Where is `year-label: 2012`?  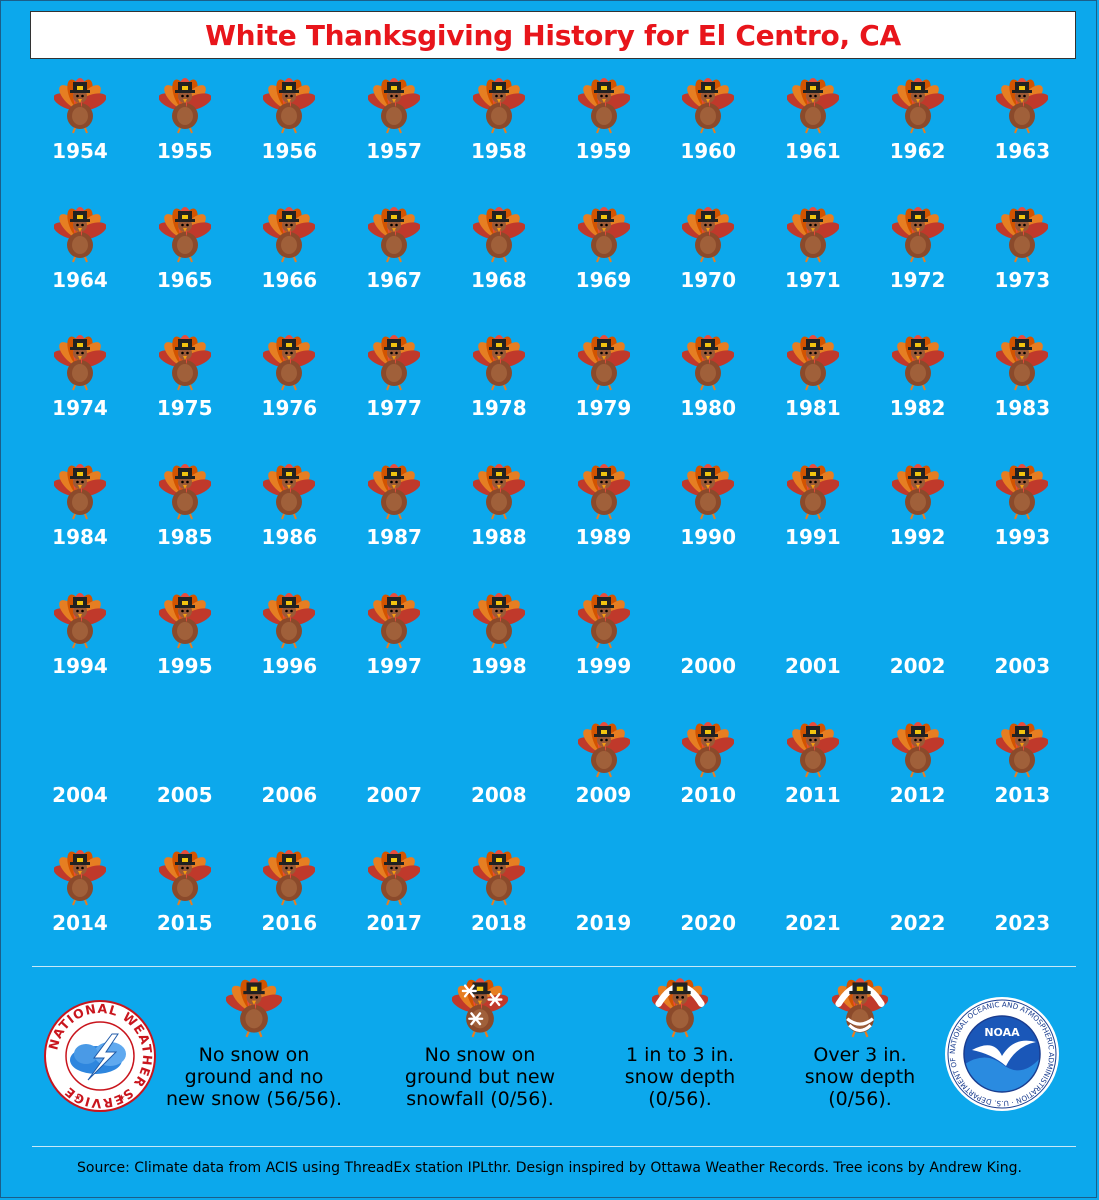
year-label: 2012 is located at coordinates (917, 794).